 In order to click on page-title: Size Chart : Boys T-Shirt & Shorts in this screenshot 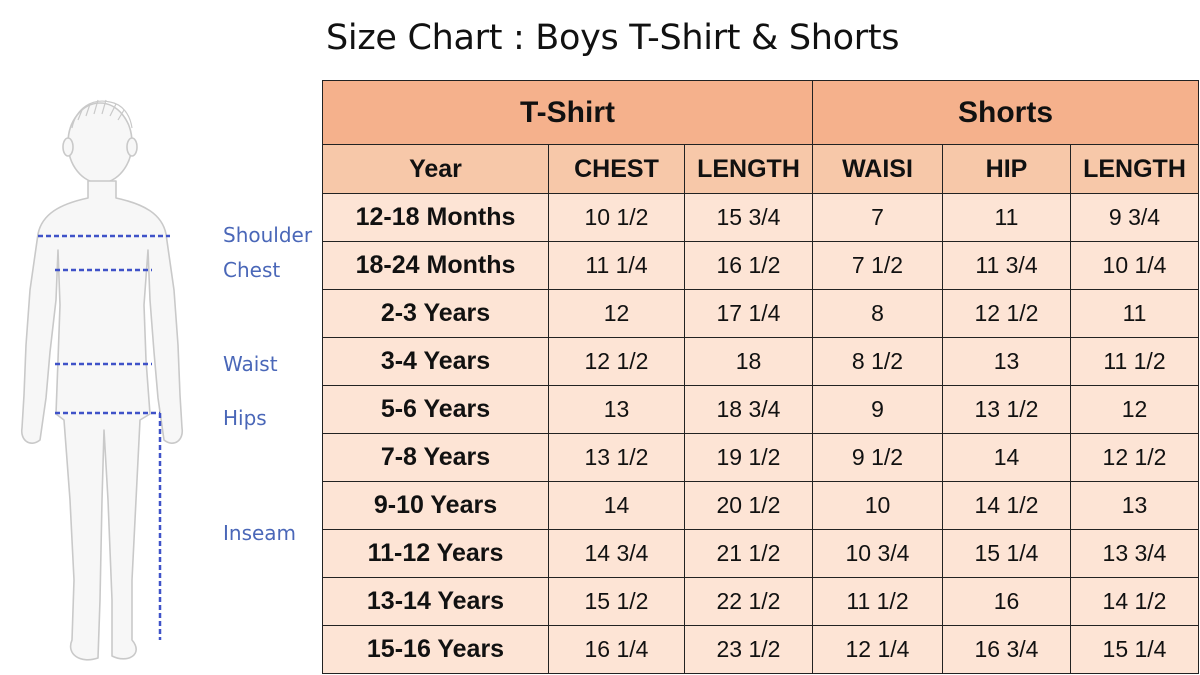, I will do `click(613, 38)`.